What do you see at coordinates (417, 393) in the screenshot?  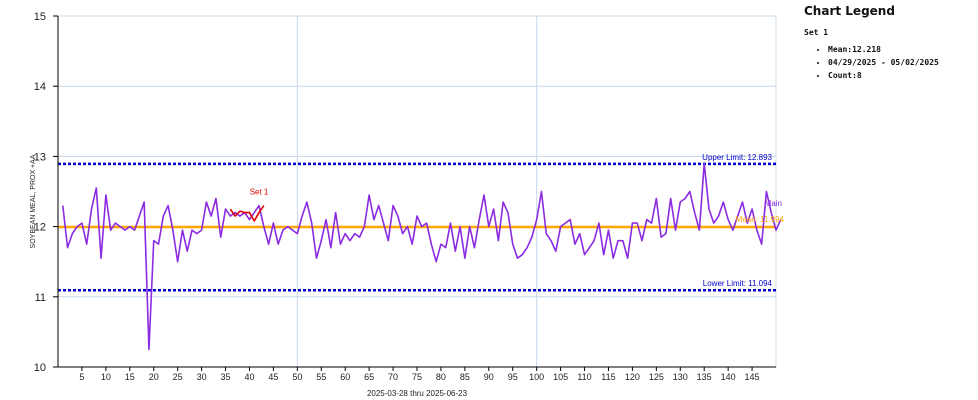 I see `x-axis-title: 2025-03-28 thru 2025-06-23` at bounding box center [417, 393].